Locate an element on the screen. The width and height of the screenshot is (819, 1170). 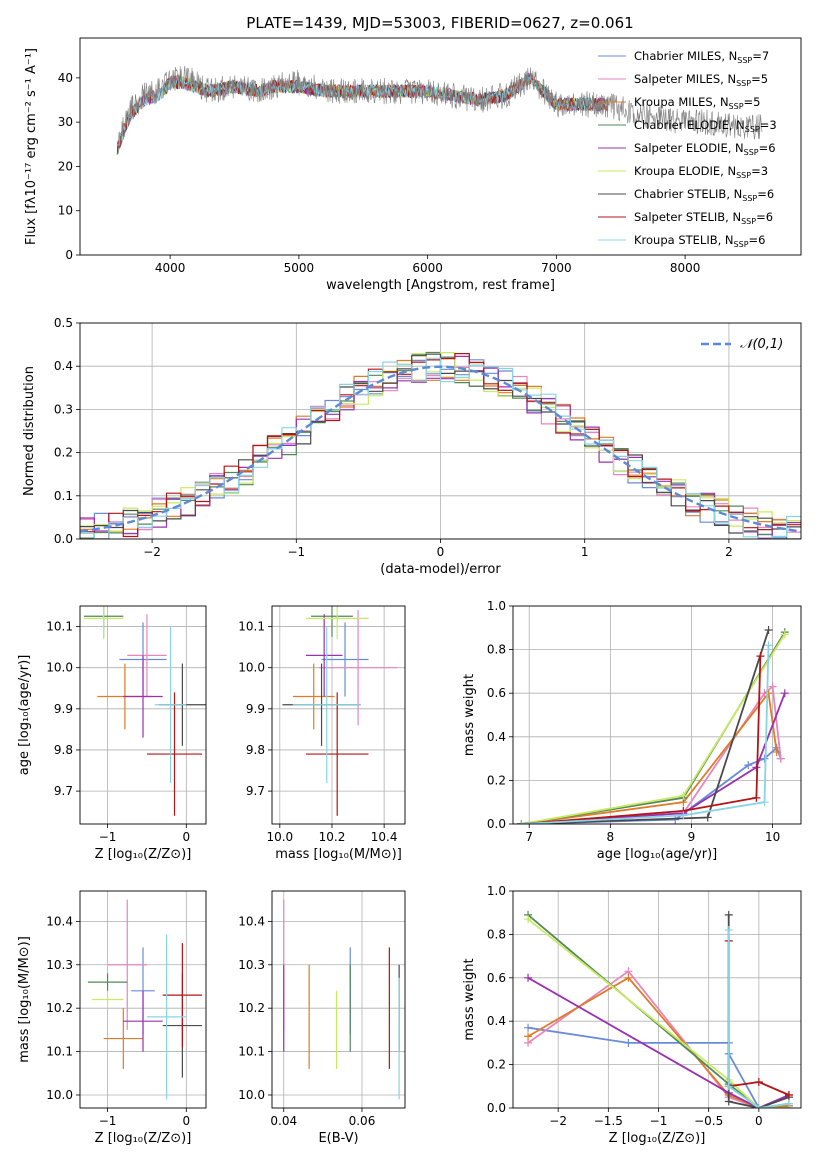
x-tick-label: 10.4 is located at coordinates (384, 837).